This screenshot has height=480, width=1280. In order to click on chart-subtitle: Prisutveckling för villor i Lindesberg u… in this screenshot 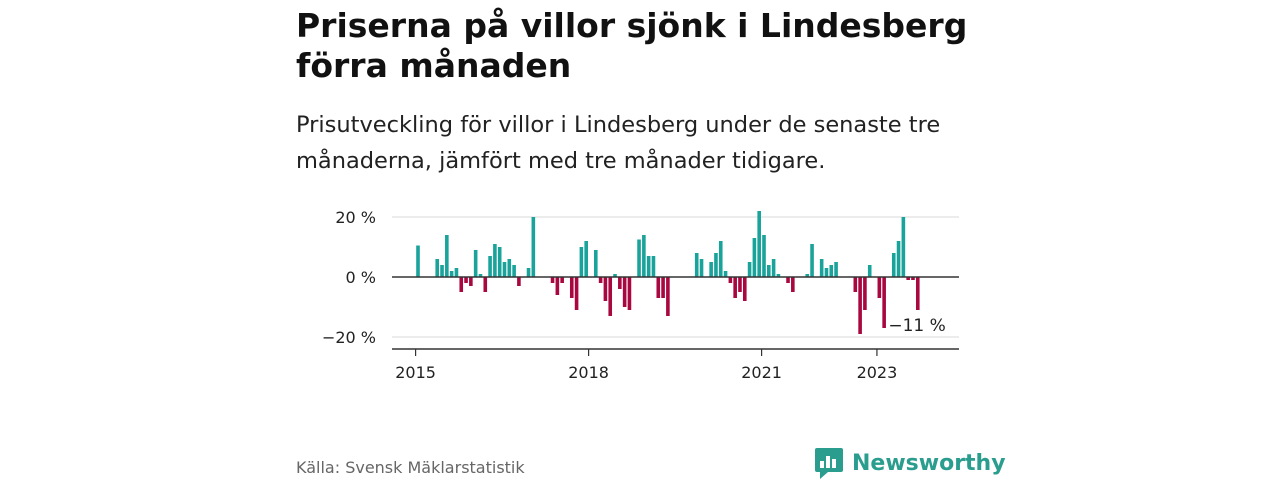, I will do `click(618, 143)`.